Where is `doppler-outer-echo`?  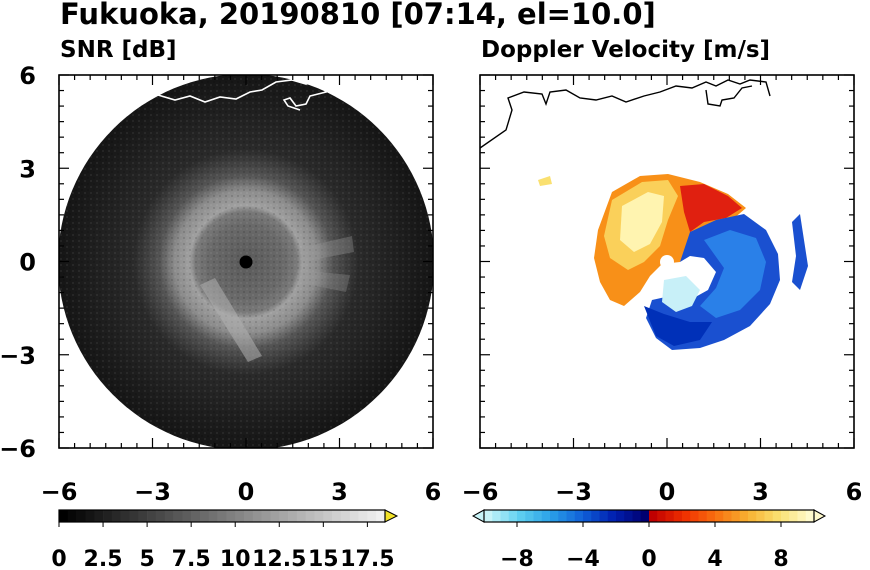
doppler-outer-echo is located at coordinates (800, 252).